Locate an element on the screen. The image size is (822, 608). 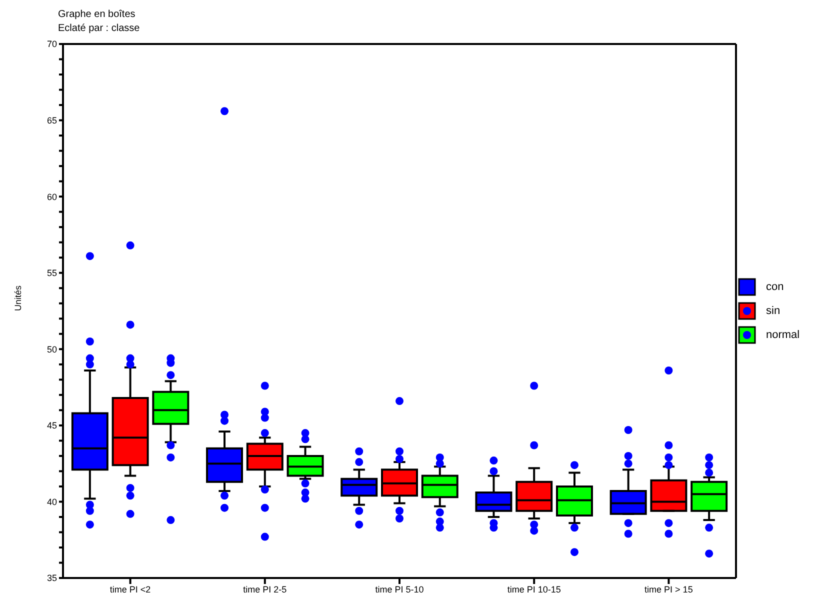
y-tick-label: 50 is located at coordinates (51, 349).